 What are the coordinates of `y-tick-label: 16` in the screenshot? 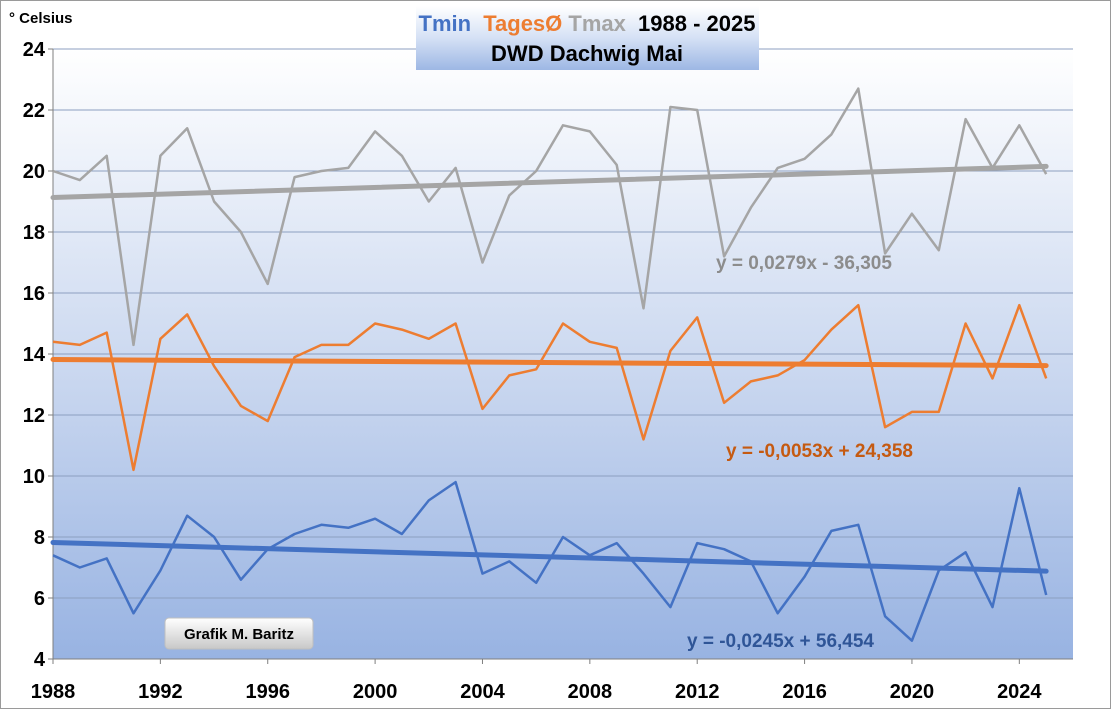 It's located at (34, 294).